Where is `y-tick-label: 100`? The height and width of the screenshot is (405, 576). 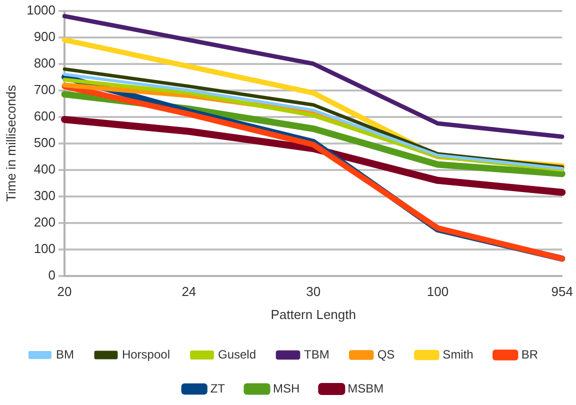
y-tick-label: 100 is located at coordinates (45, 248).